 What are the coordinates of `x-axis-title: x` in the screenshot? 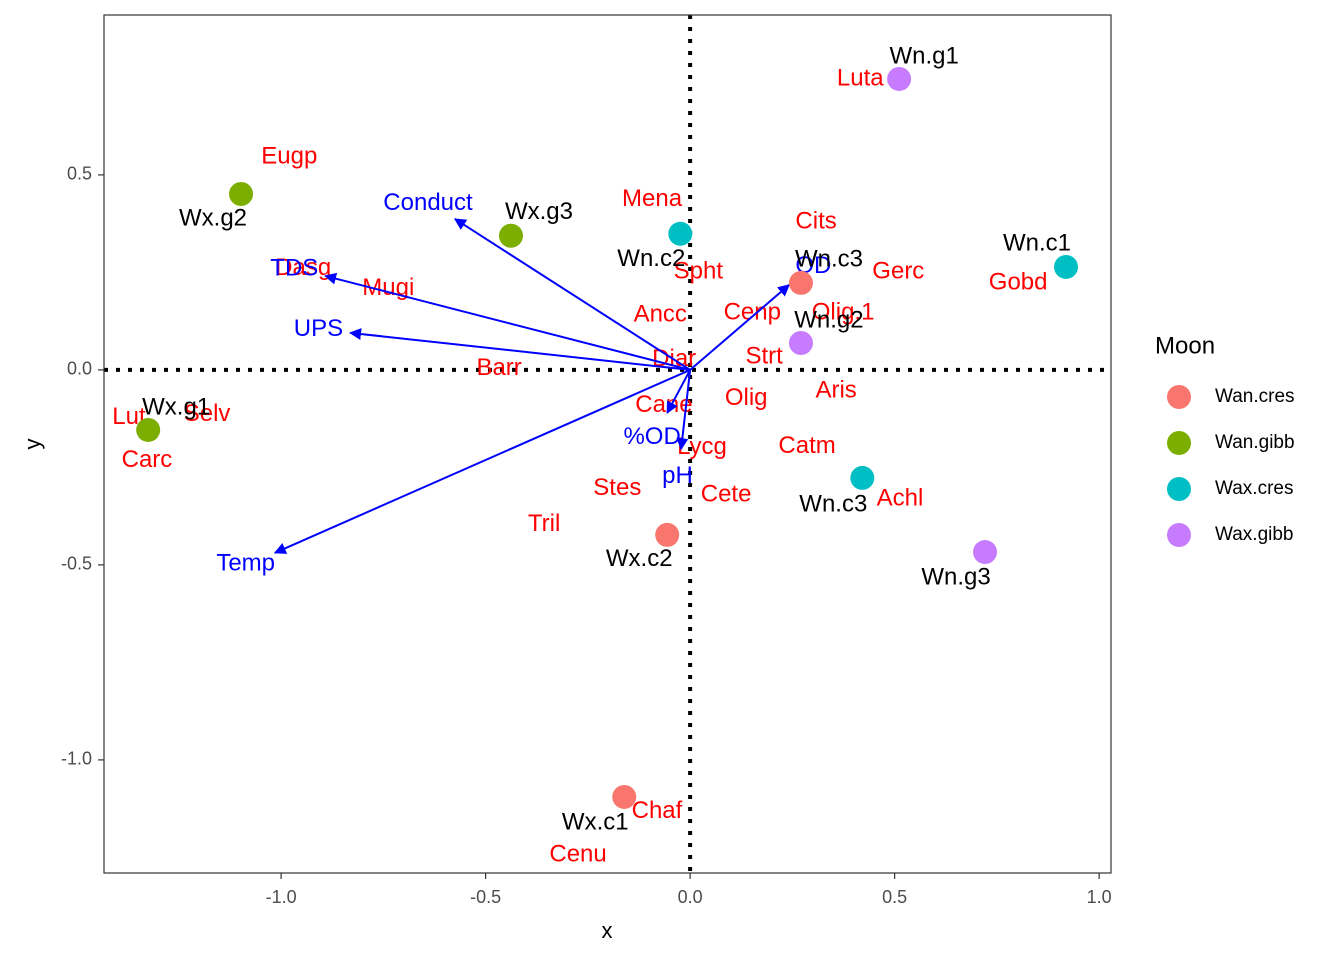 It's located at (607, 930).